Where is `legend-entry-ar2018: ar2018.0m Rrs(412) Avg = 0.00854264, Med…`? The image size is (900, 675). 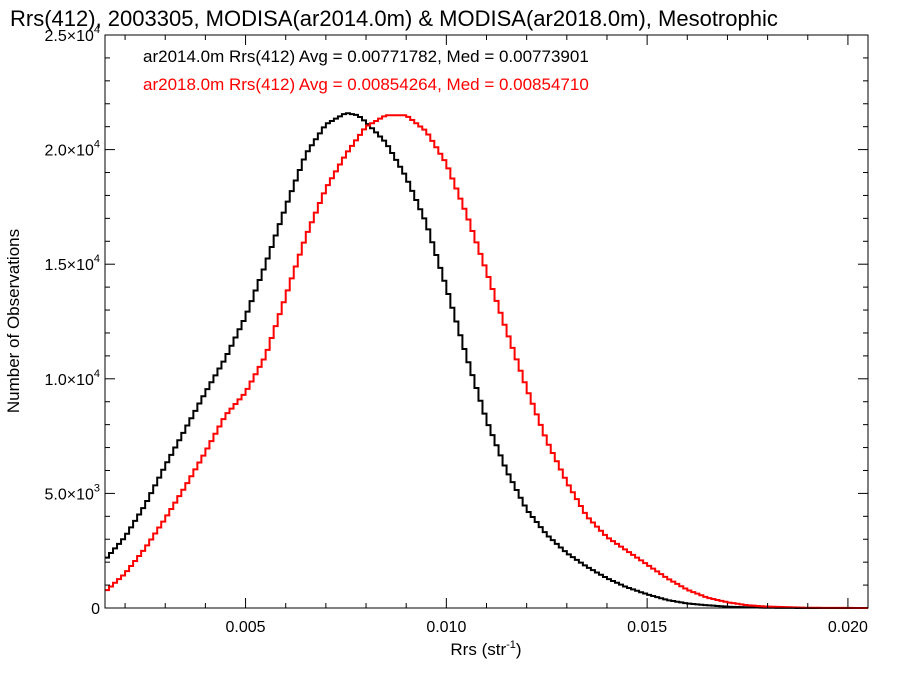 legend-entry-ar2018: ar2018.0m Rrs(412) Avg = 0.00854264, Med… is located at coordinates (366, 84).